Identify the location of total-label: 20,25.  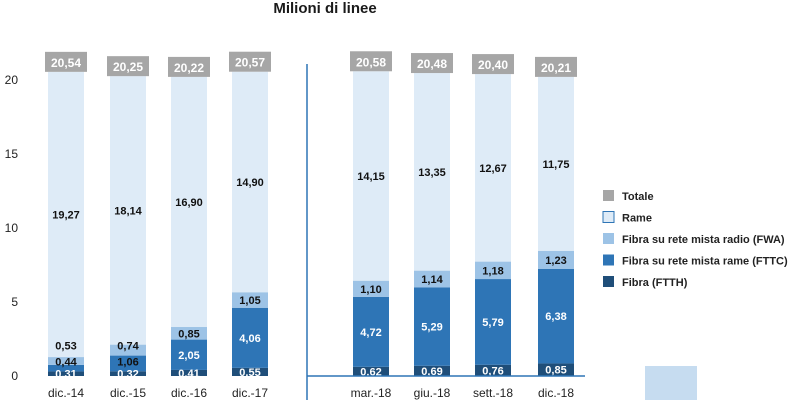
(128, 67).